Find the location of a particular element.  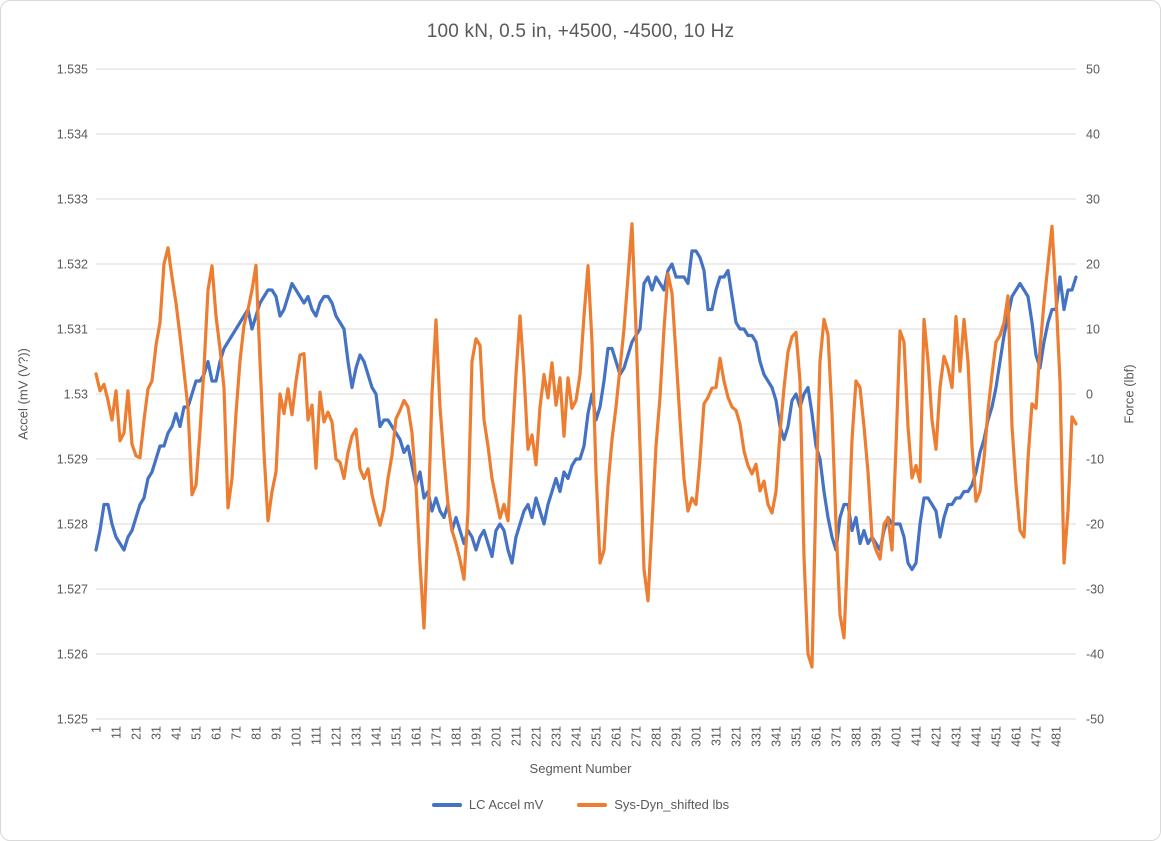

left-axis-title: Accel (mV (V?)) is located at coordinates (23, 394).